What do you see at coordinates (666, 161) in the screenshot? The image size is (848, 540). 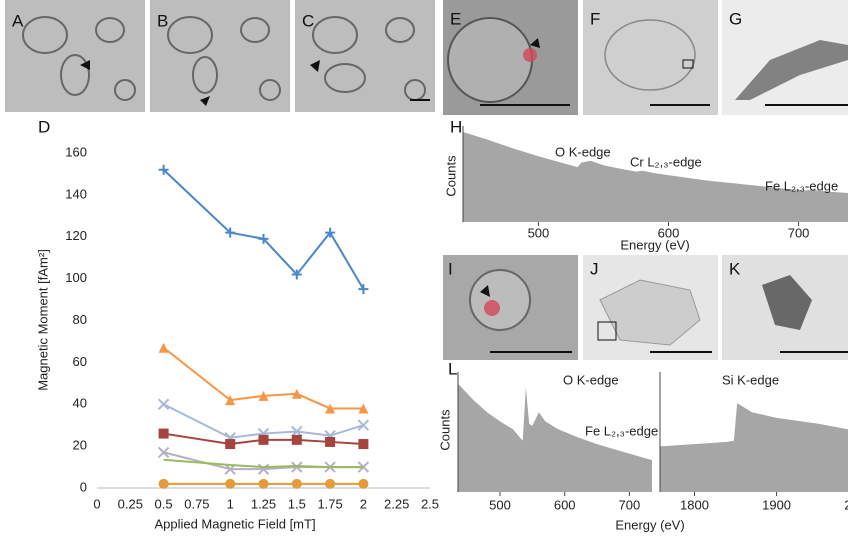 I see `annotation: Cr L₂,₃-edge` at bounding box center [666, 161].